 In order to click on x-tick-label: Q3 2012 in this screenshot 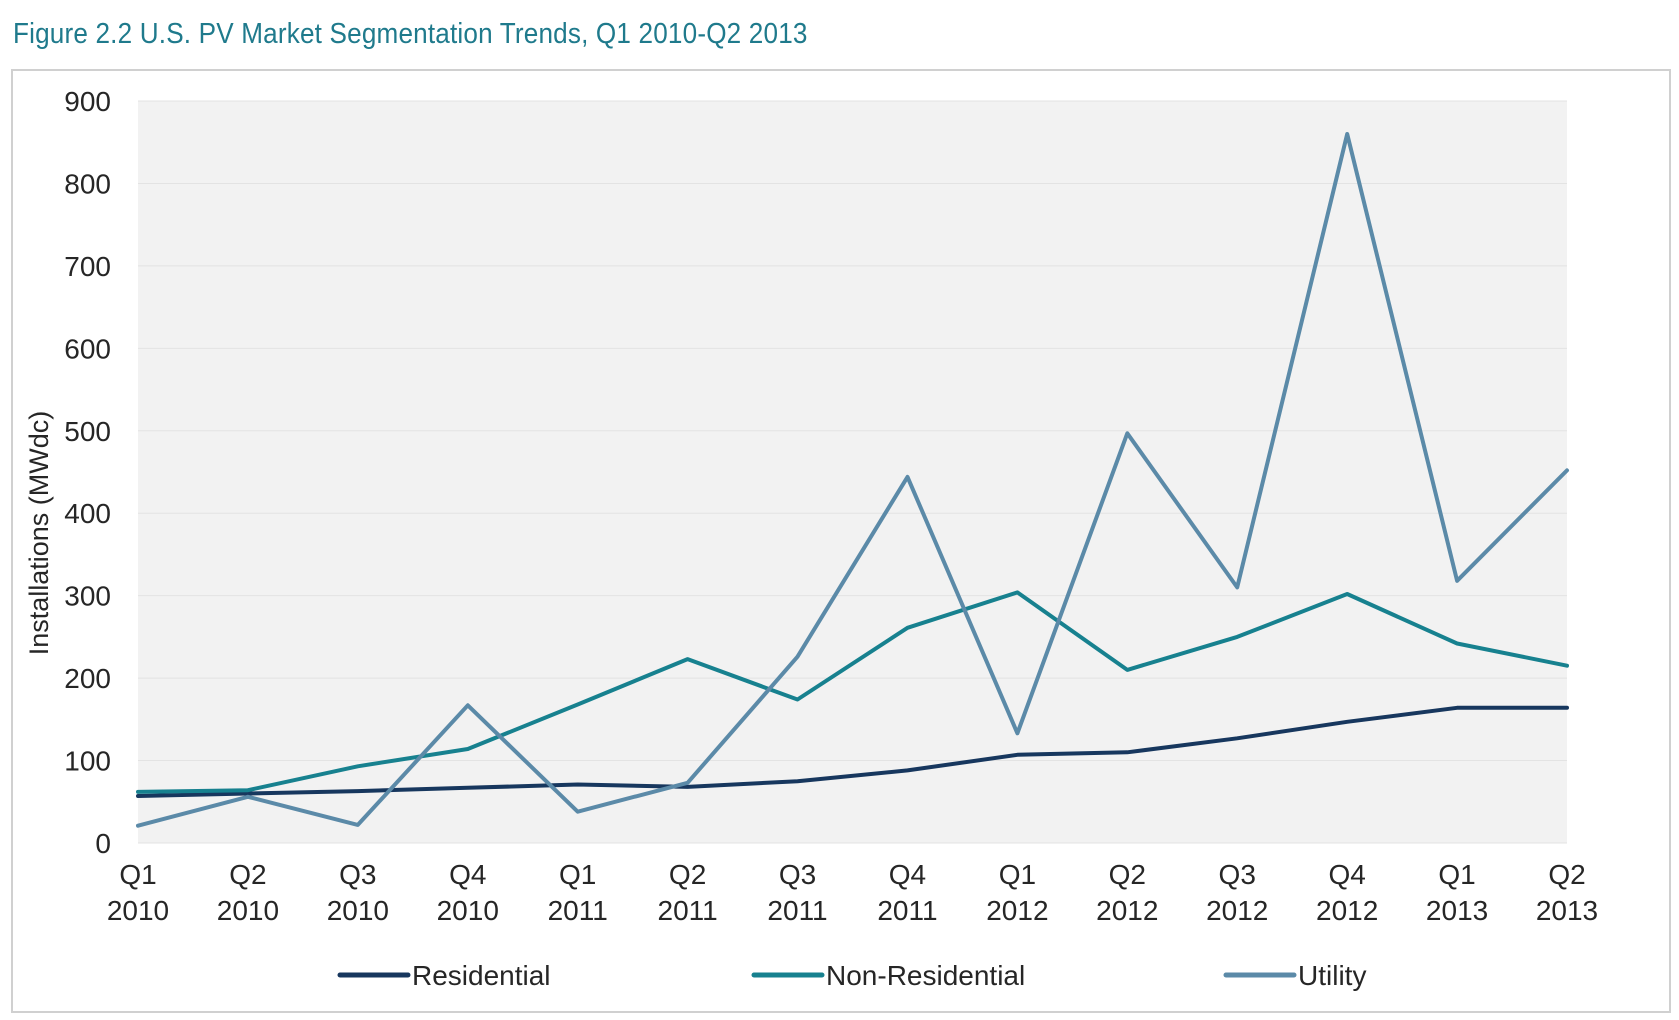, I will do `click(1237, 892)`.